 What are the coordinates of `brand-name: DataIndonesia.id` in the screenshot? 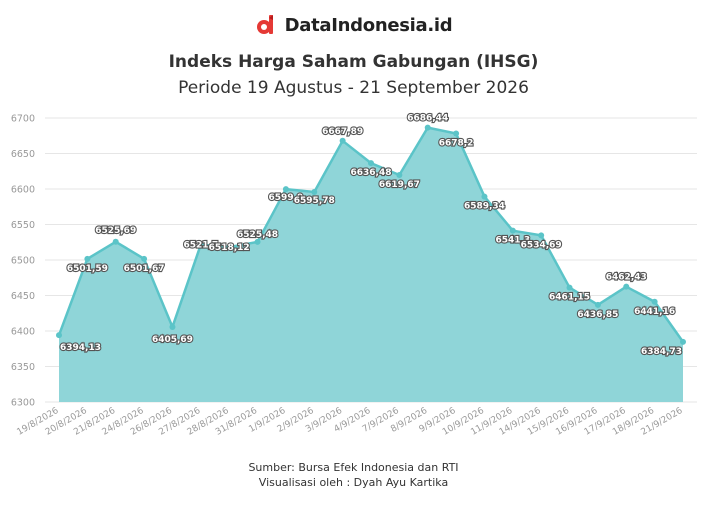 It's located at (368, 25).